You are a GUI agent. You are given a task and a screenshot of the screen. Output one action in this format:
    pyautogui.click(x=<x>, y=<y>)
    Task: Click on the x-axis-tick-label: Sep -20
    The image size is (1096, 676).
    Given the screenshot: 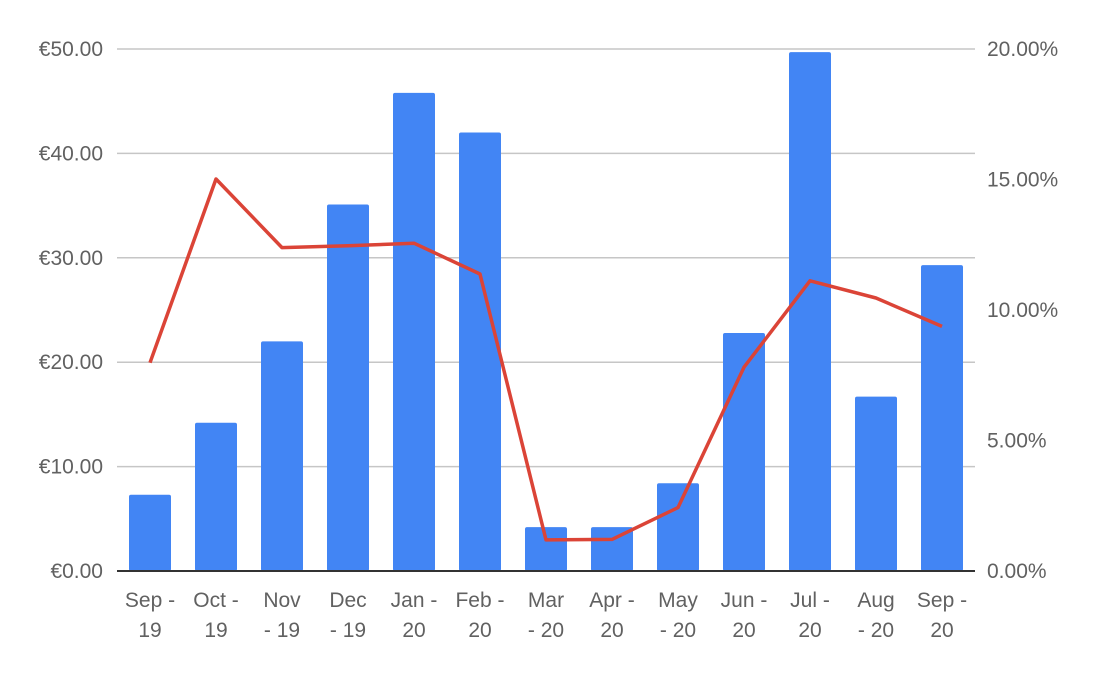 What is the action you would take?
    pyautogui.click(x=942, y=615)
    